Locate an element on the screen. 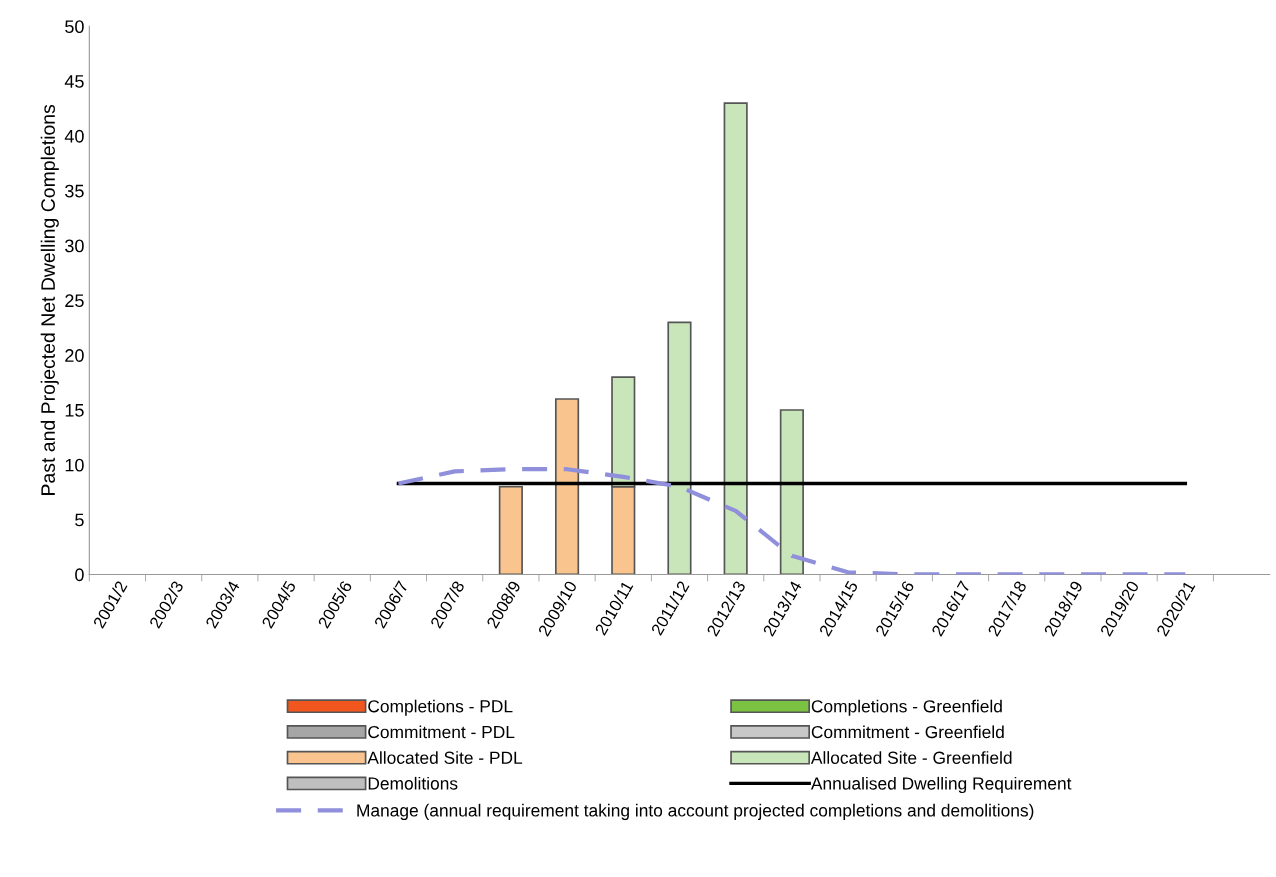  legend-label: Annualised Dwelling Requirement is located at coordinates (941, 785).